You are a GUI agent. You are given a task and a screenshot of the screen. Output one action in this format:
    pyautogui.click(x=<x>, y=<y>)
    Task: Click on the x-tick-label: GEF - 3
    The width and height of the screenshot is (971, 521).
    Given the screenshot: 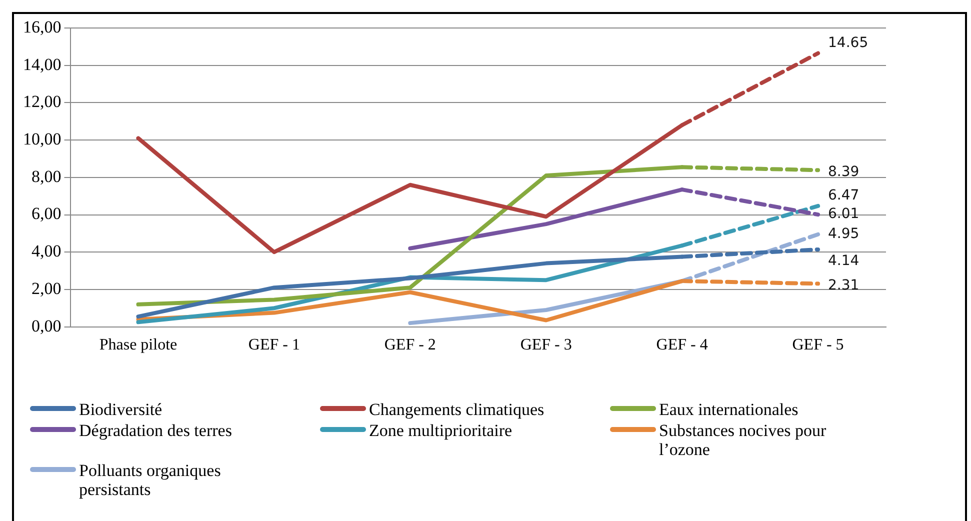 What is the action you would take?
    pyautogui.click(x=546, y=345)
    